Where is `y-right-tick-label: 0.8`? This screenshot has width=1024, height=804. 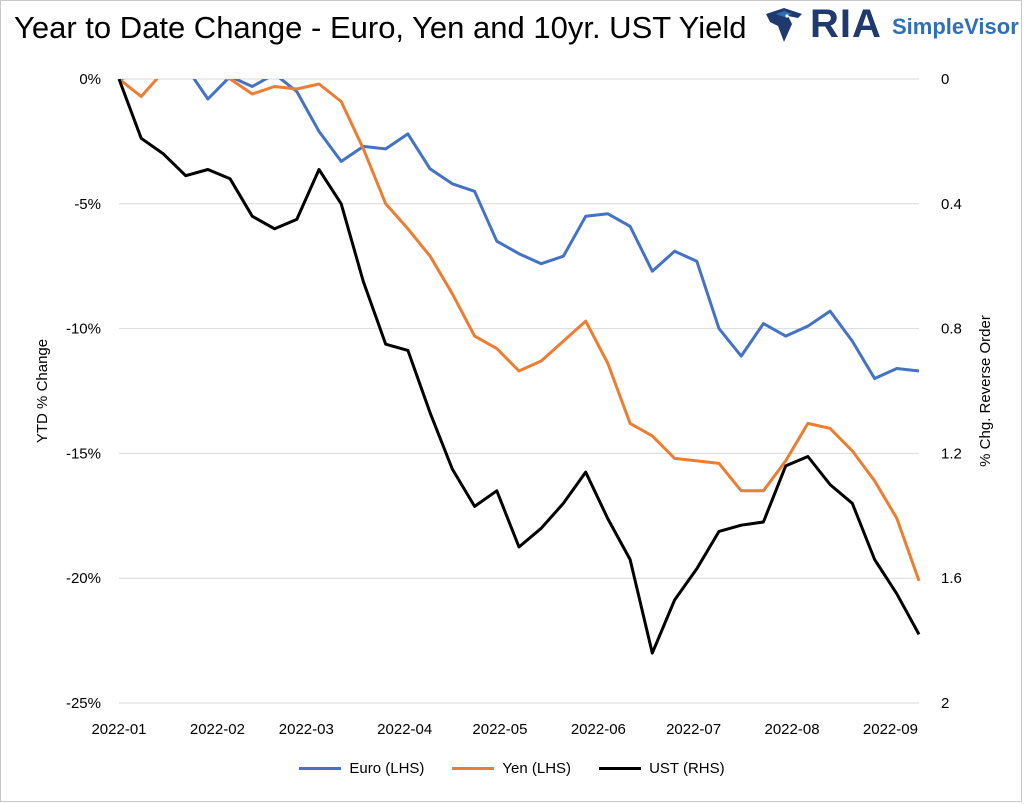 y-right-tick-label: 0.8 is located at coordinates (951, 329).